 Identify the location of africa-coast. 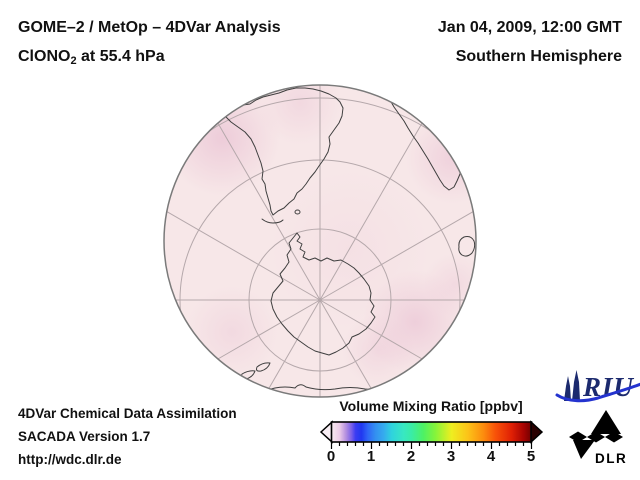
(421, 138).